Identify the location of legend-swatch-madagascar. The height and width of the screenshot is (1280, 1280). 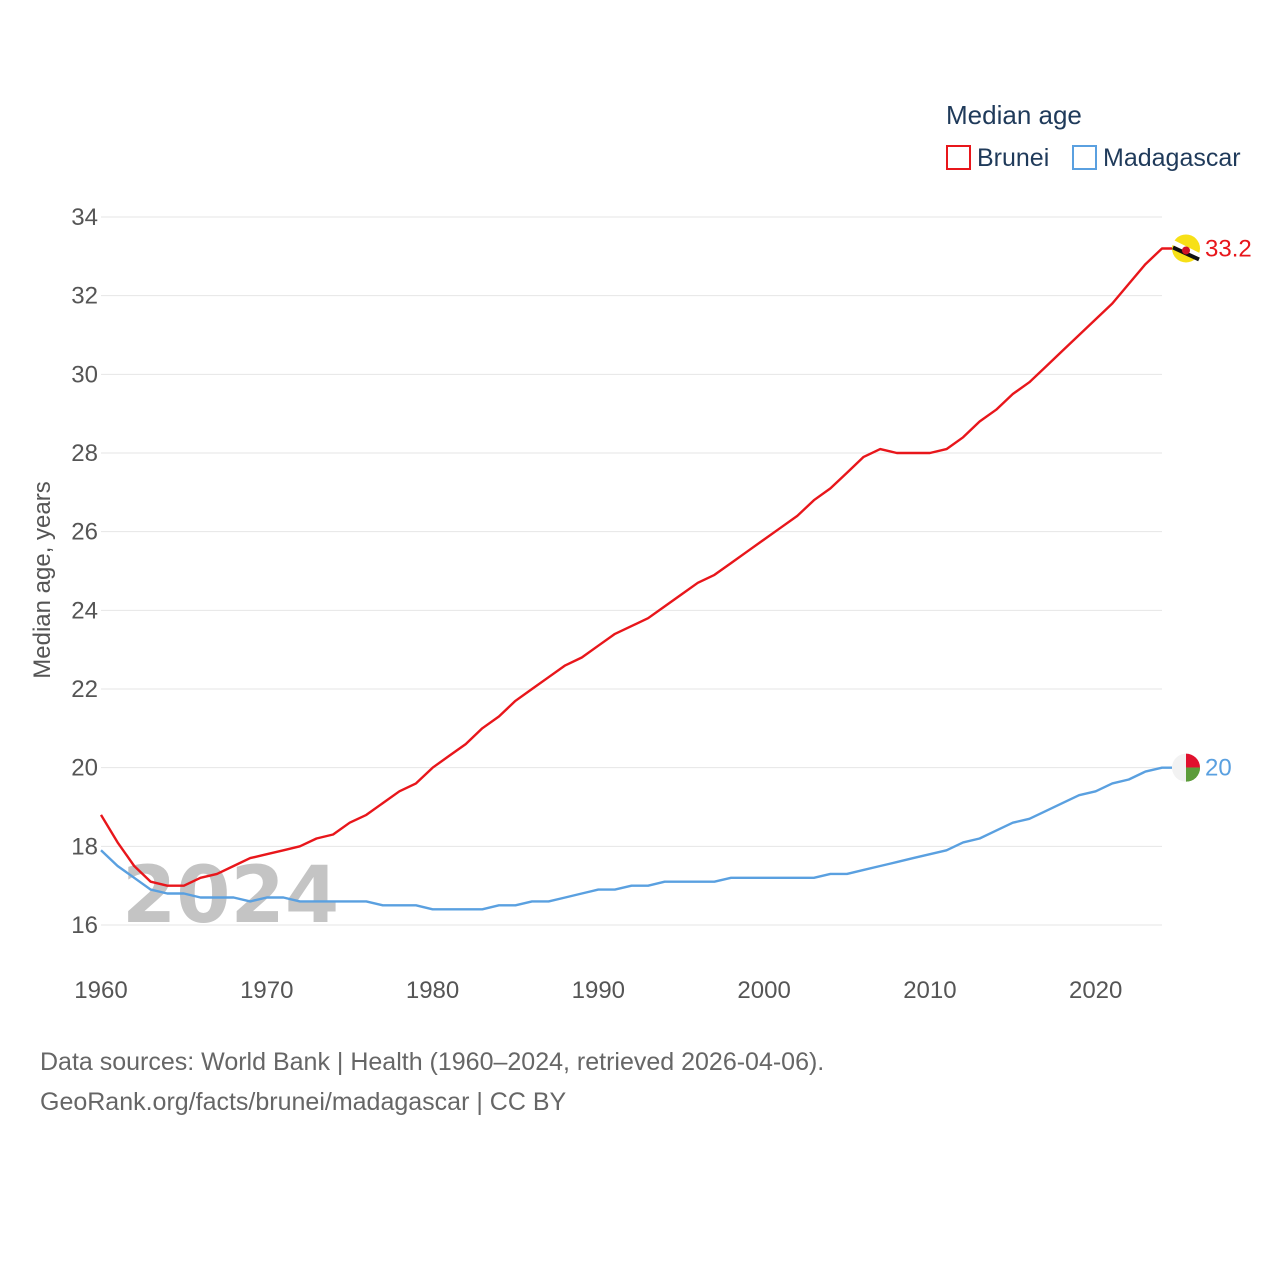
(1084, 157).